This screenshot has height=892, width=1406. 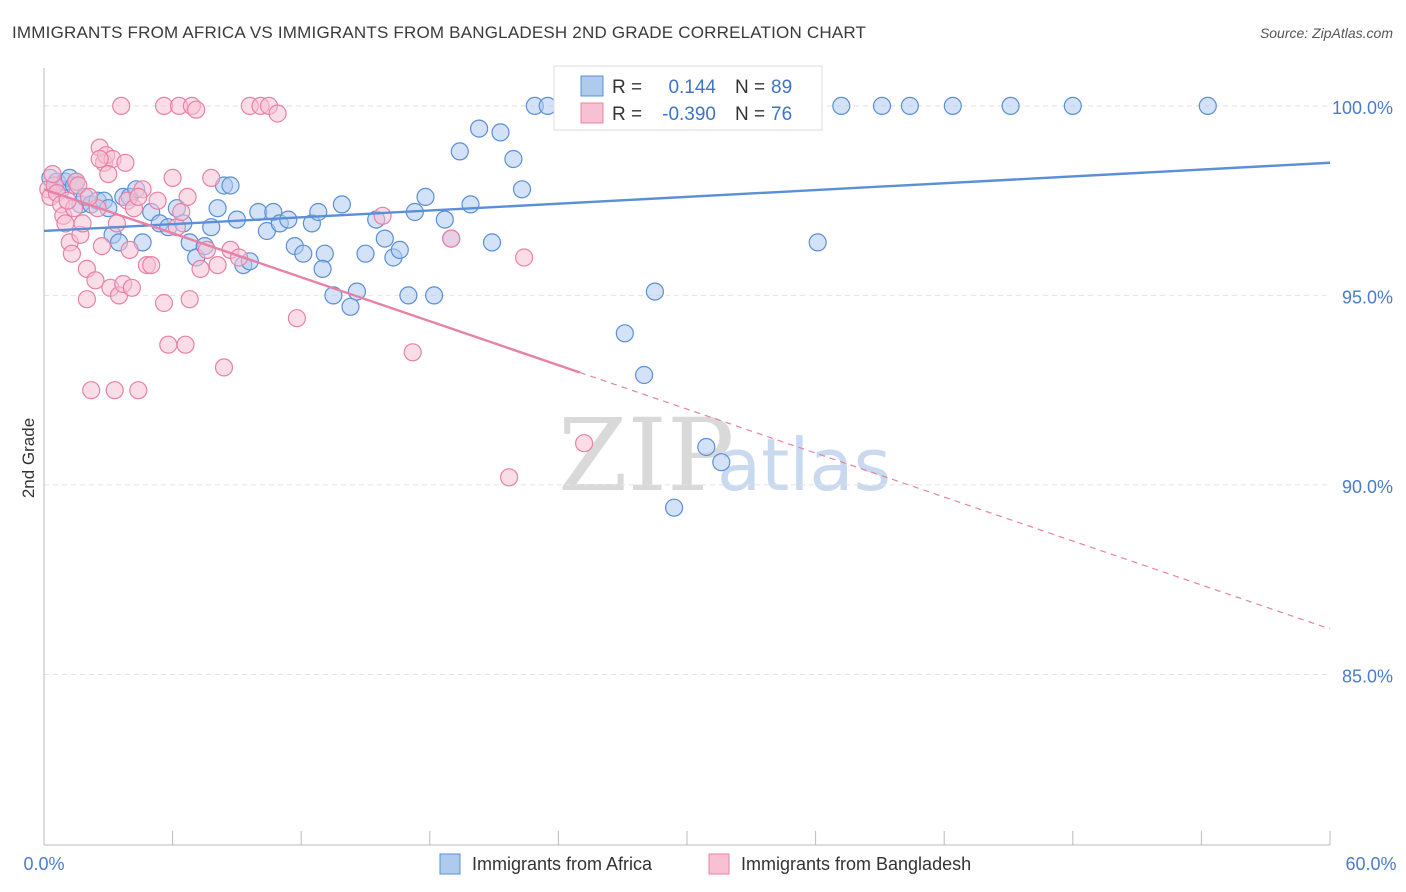 What do you see at coordinates (43, 864) in the screenshot?
I see `x-tick-label-min: 0.0%` at bounding box center [43, 864].